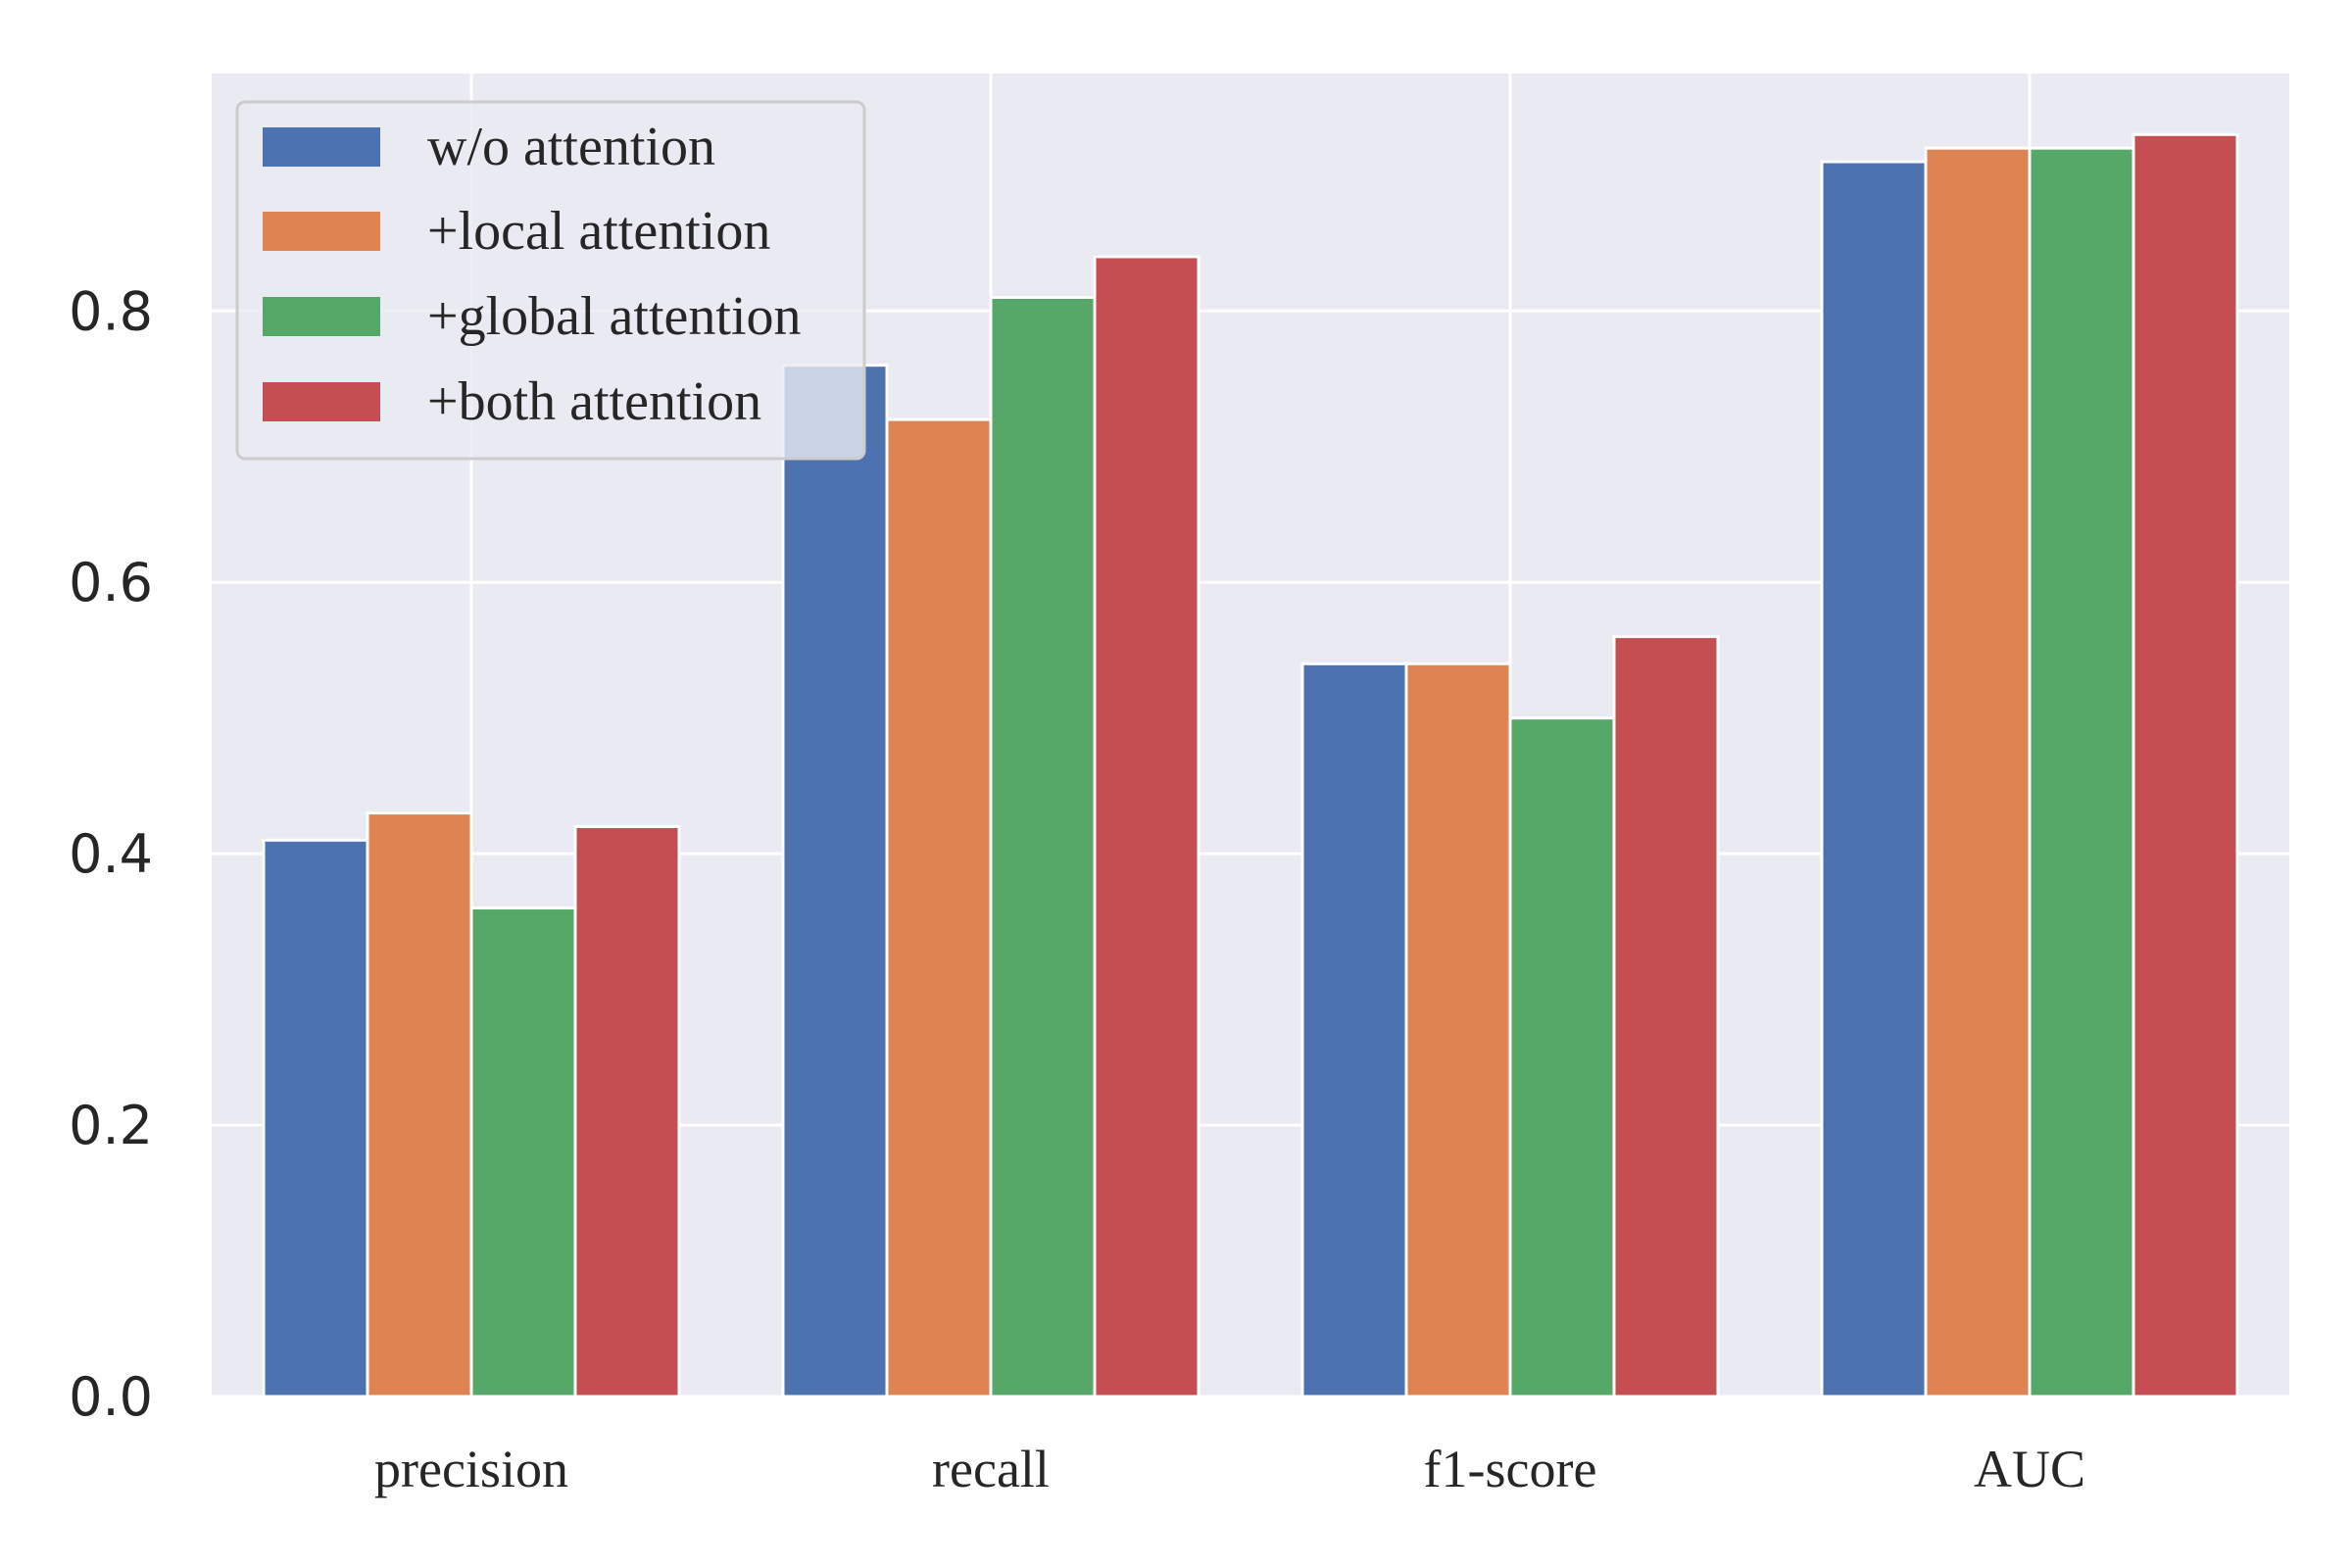 This screenshot has height=1568, width=2352. I want to click on bar-auc-global-attention, so click(2081, 772).